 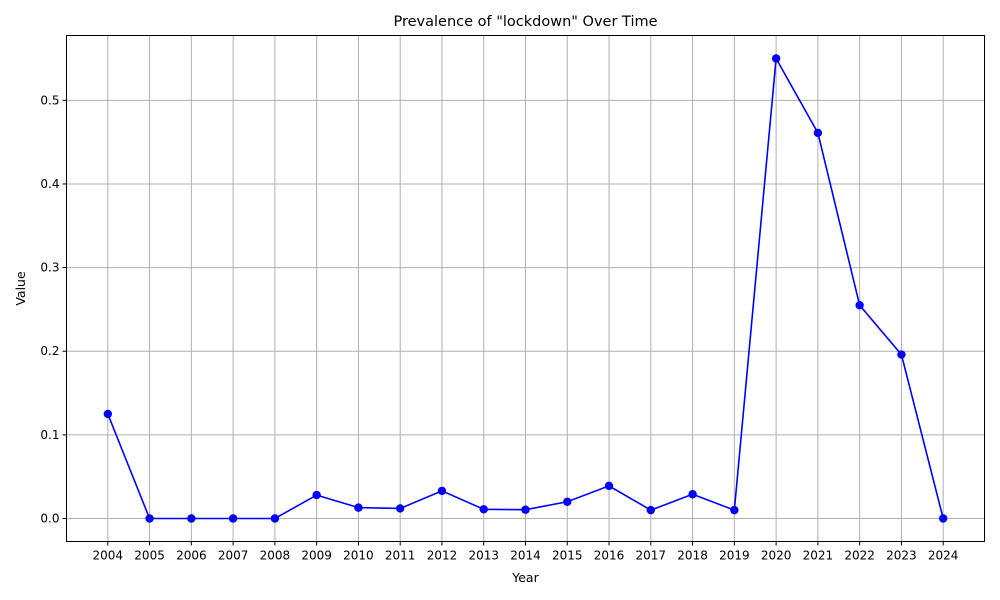 I want to click on x-tick-label: 2017, so click(x=651, y=556).